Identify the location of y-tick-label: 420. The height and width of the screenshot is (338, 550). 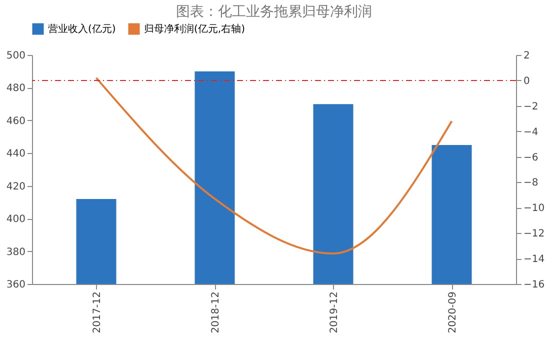
(16, 186).